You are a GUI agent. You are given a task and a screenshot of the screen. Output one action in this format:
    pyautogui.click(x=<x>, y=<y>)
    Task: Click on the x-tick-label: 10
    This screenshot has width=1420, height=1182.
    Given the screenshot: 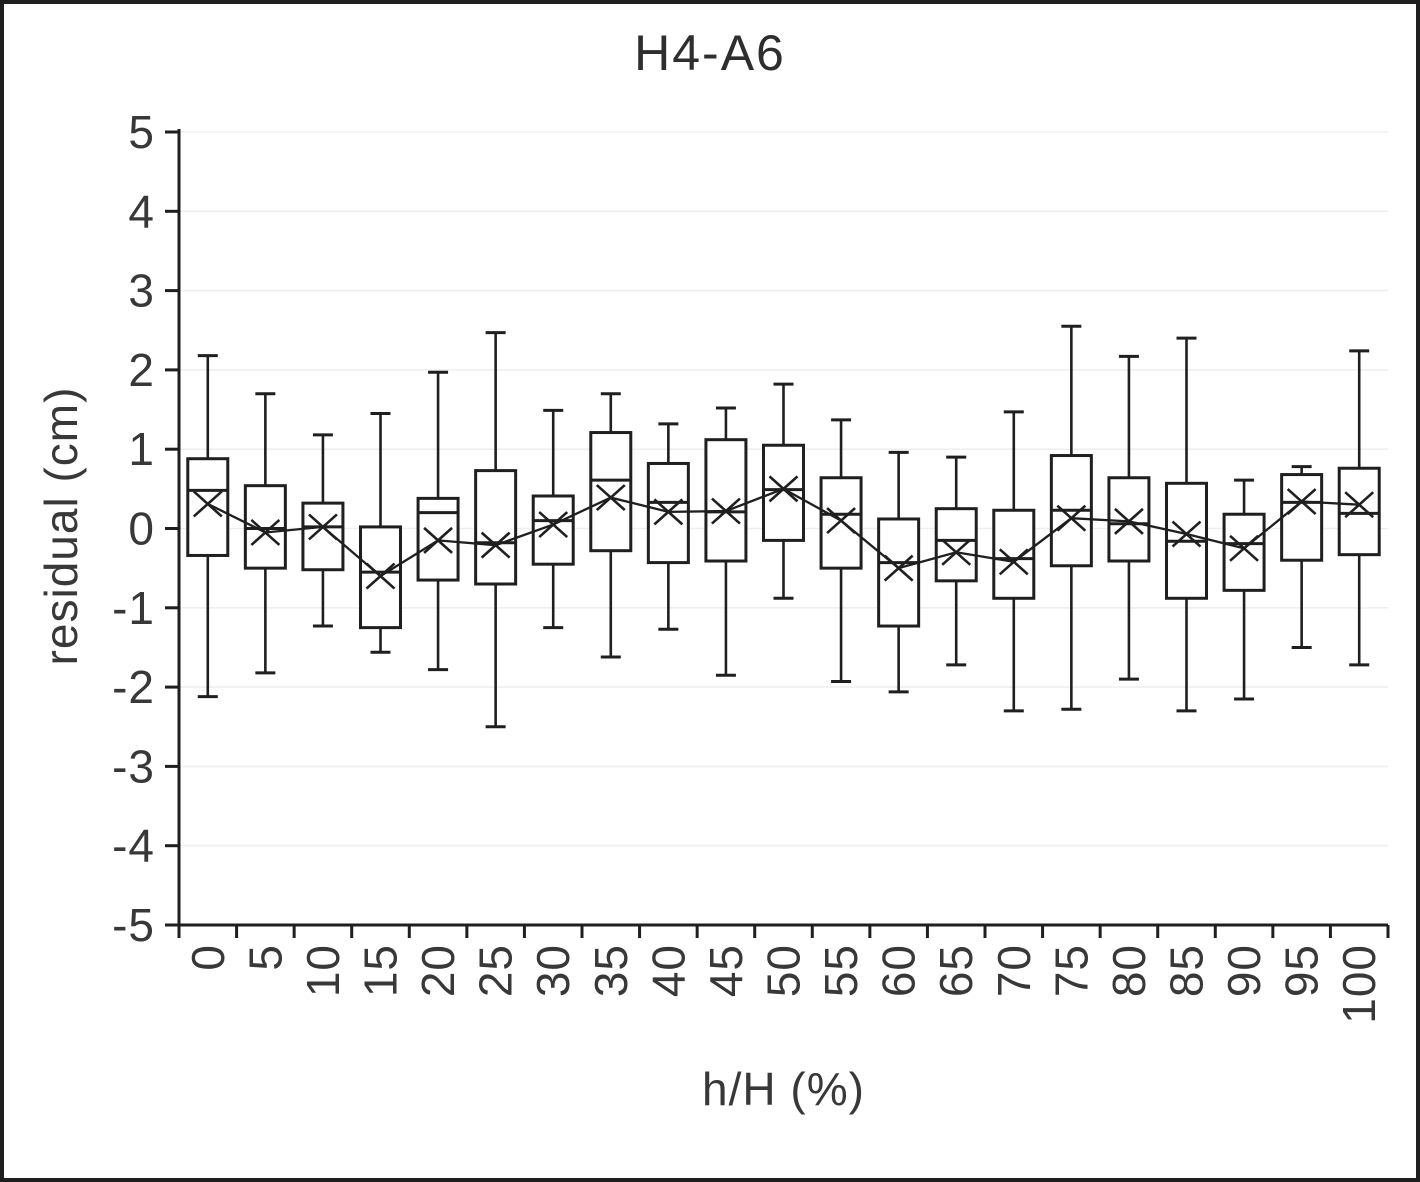 What is the action you would take?
    pyautogui.click(x=323, y=970)
    